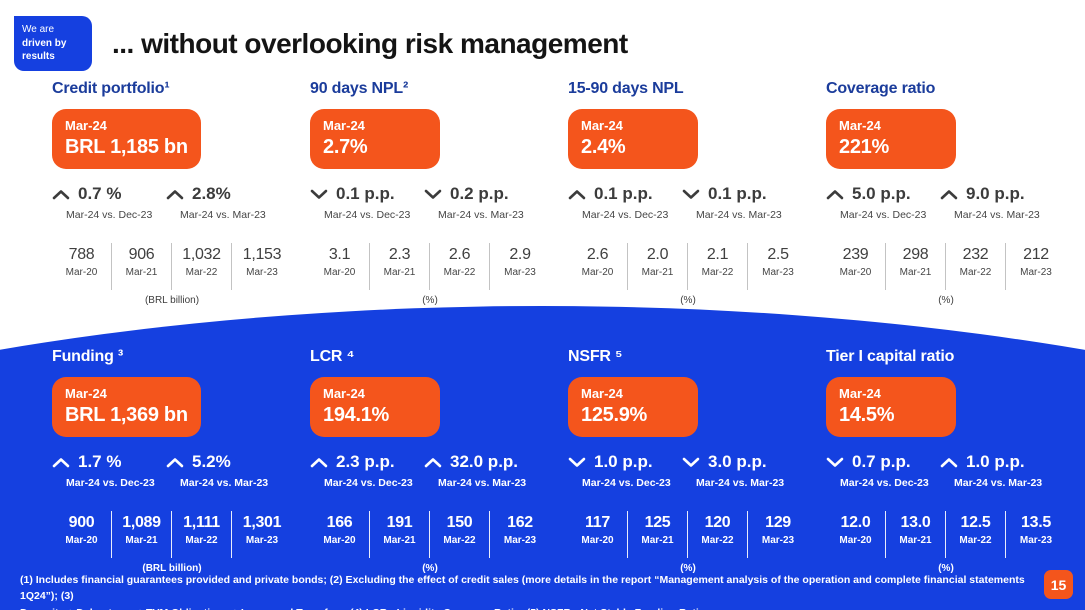  I want to click on delta-vs-dec: 5.0 p.p. Mar-24 vs. Dec-23, so click(883, 202).